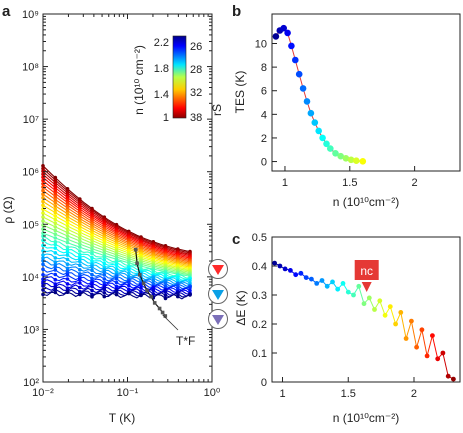 The width and height of the screenshot is (463, 433). I want to click on colorbar-right-tick: 32, so click(196, 93).